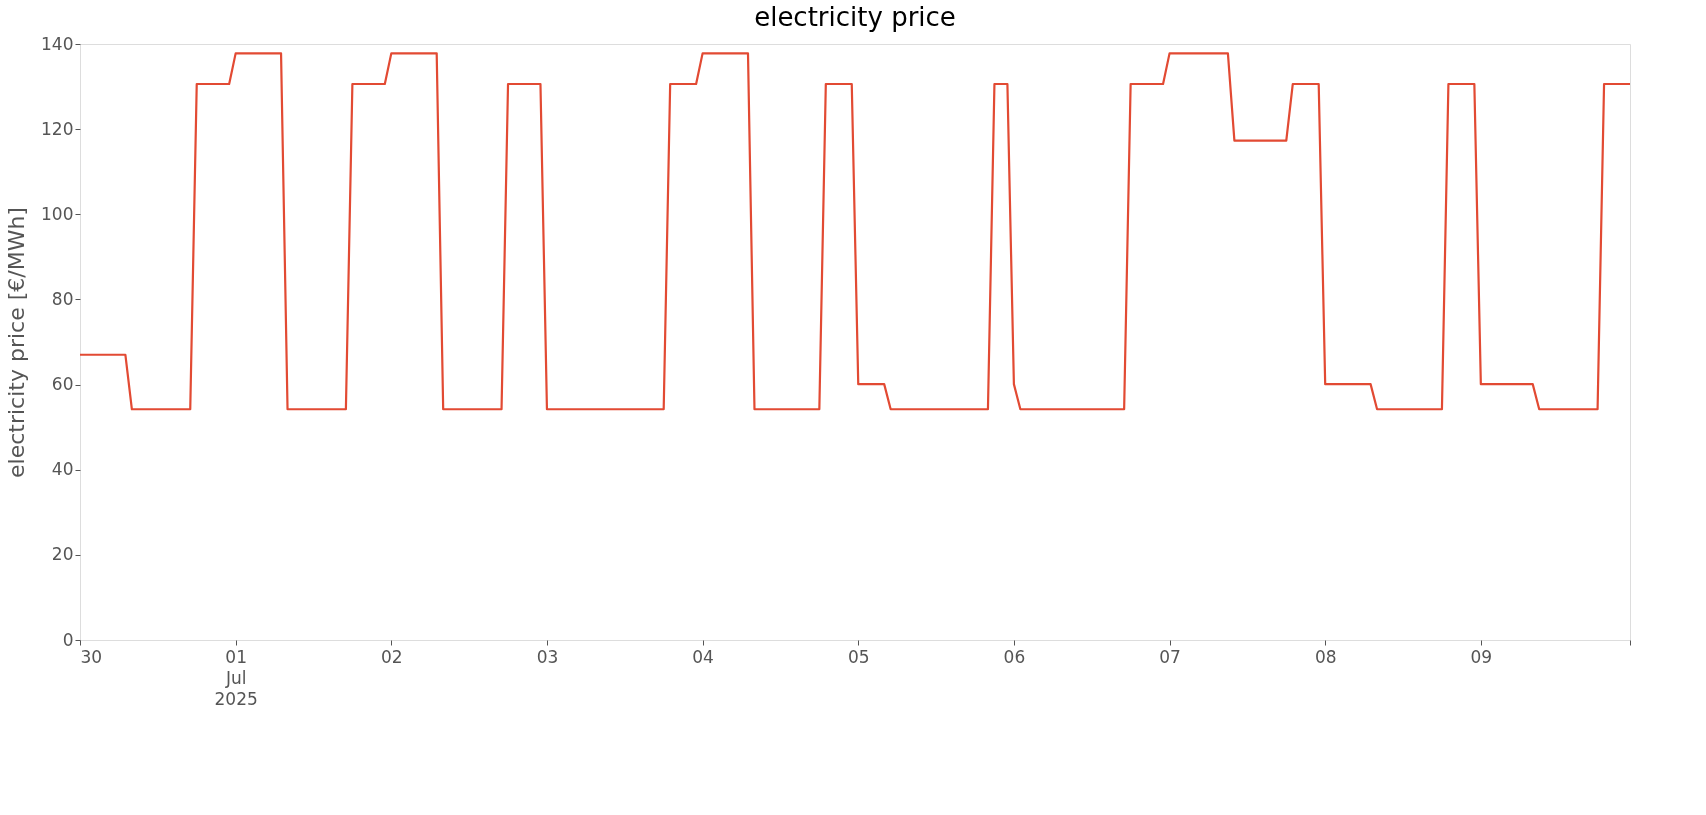 The height and width of the screenshot is (815, 1706). I want to click on y-tick-label: 40, so click(62, 469).